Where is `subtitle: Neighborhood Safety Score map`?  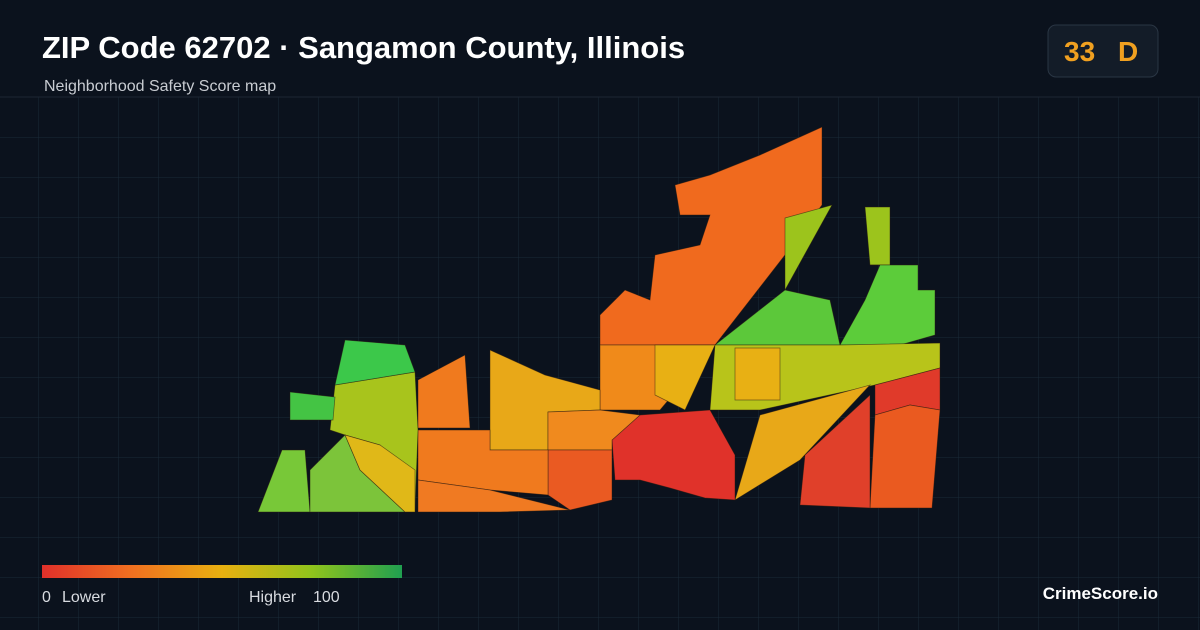 subtitle: Neighborhood Safety Score map is located at coordinates (160, 86).